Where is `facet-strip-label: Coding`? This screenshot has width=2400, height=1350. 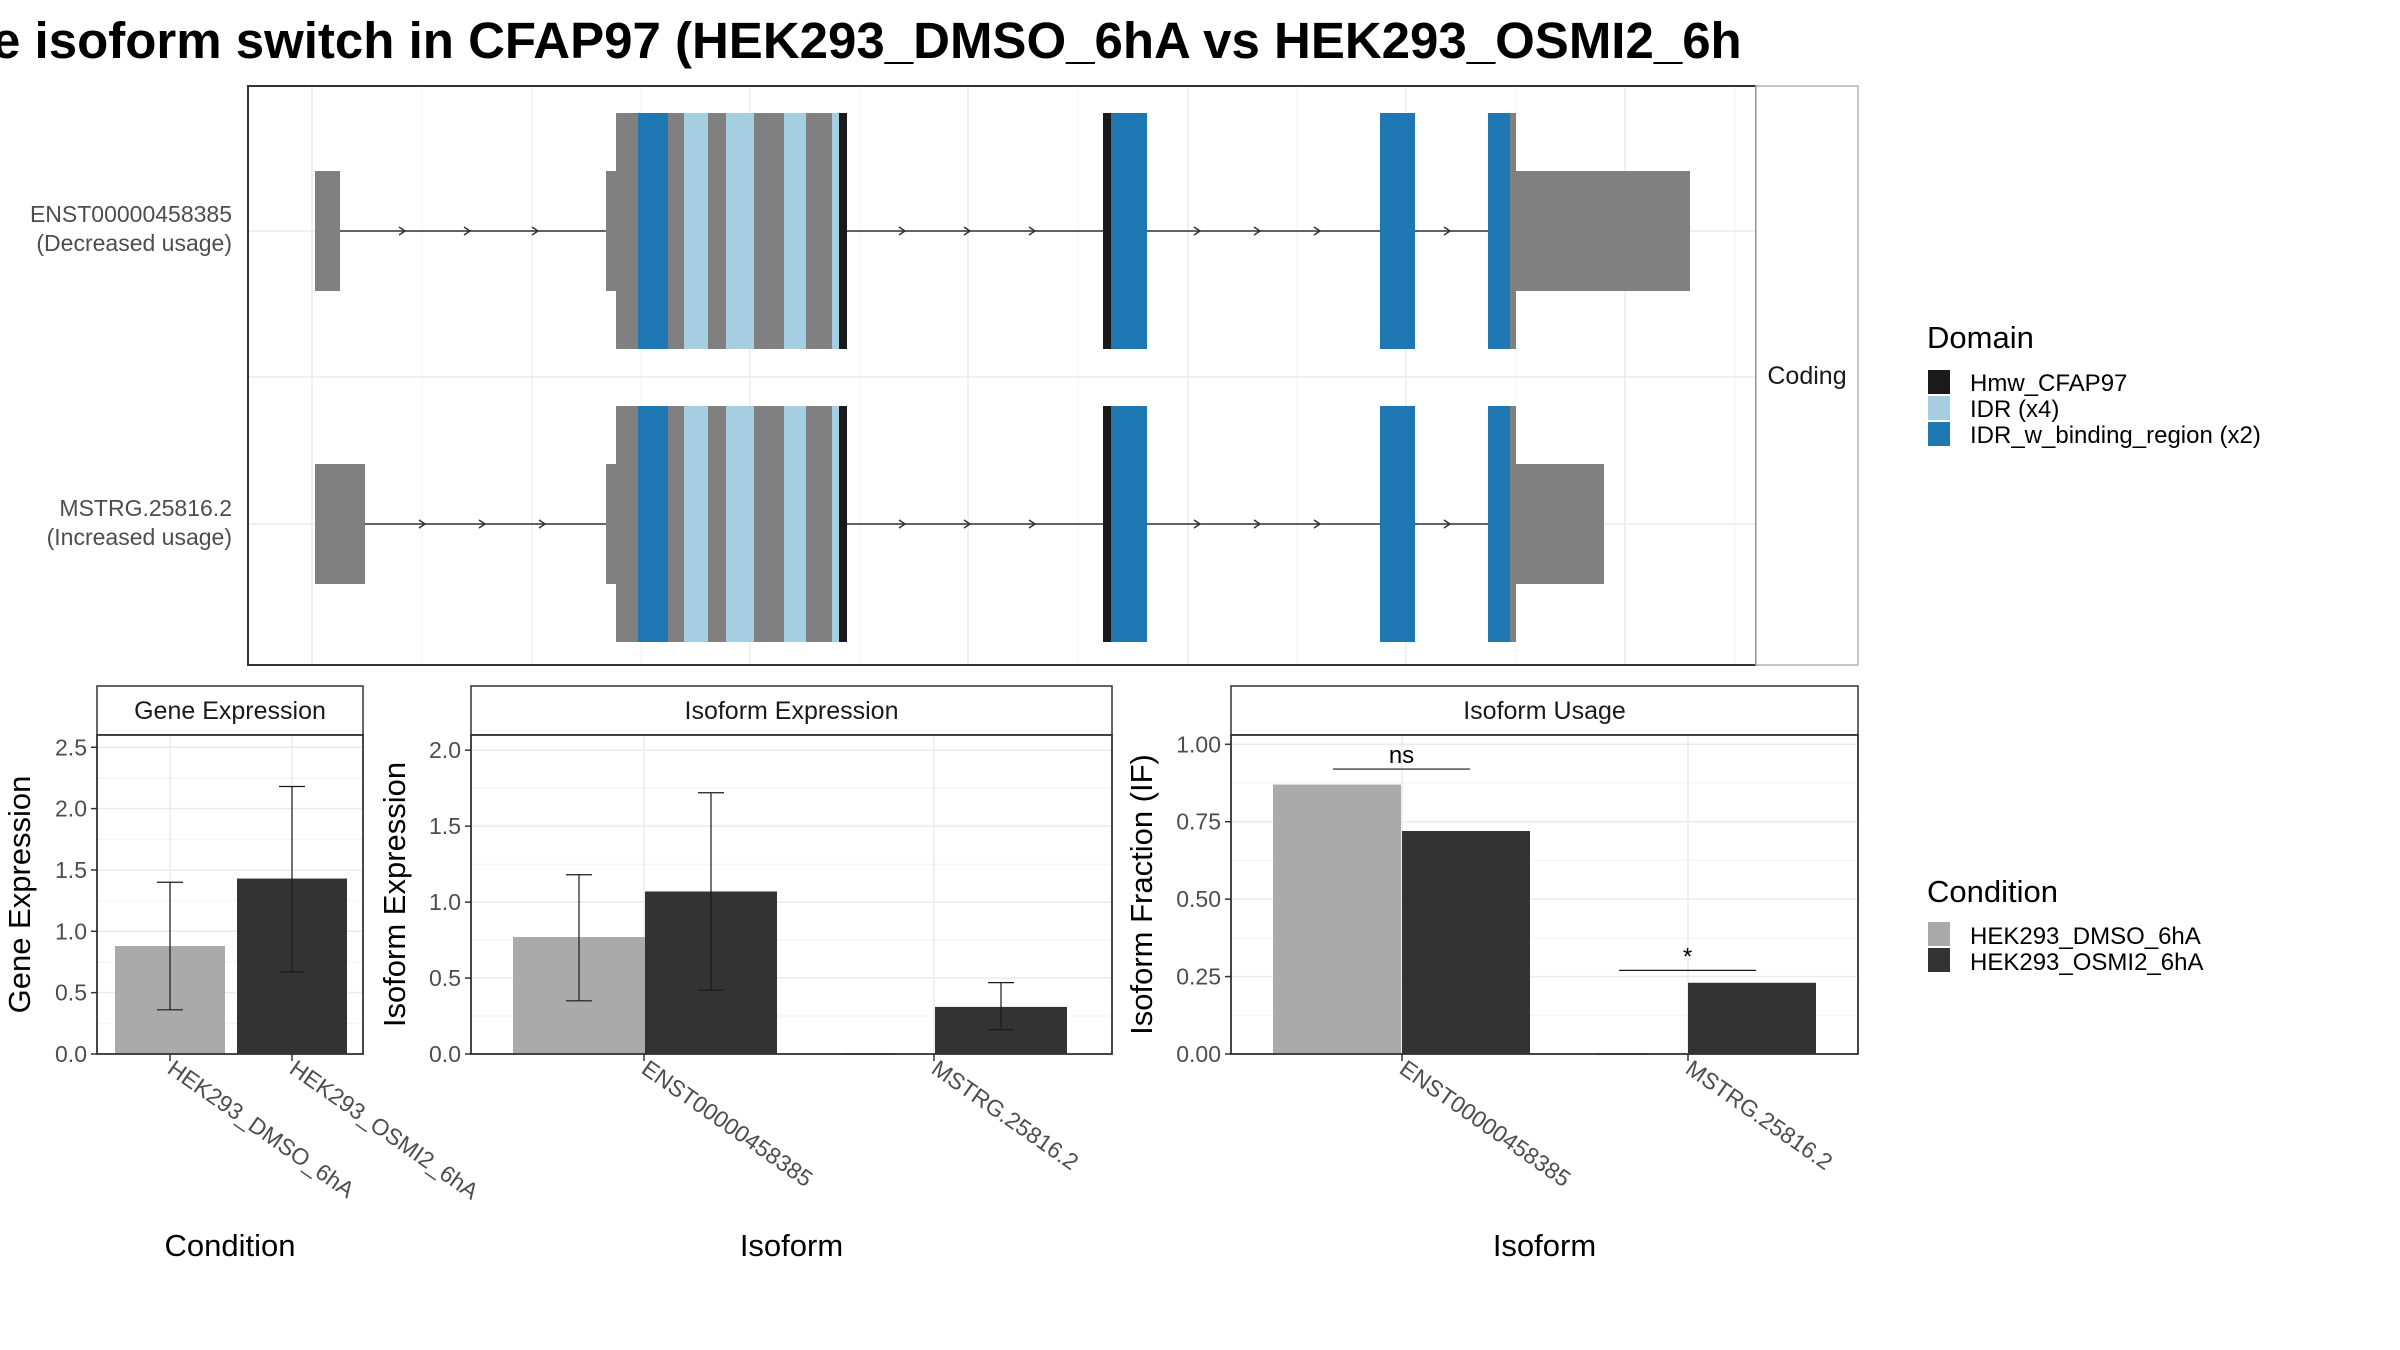
facet-strip-label: Coding is located at coordinates (1806, 376).